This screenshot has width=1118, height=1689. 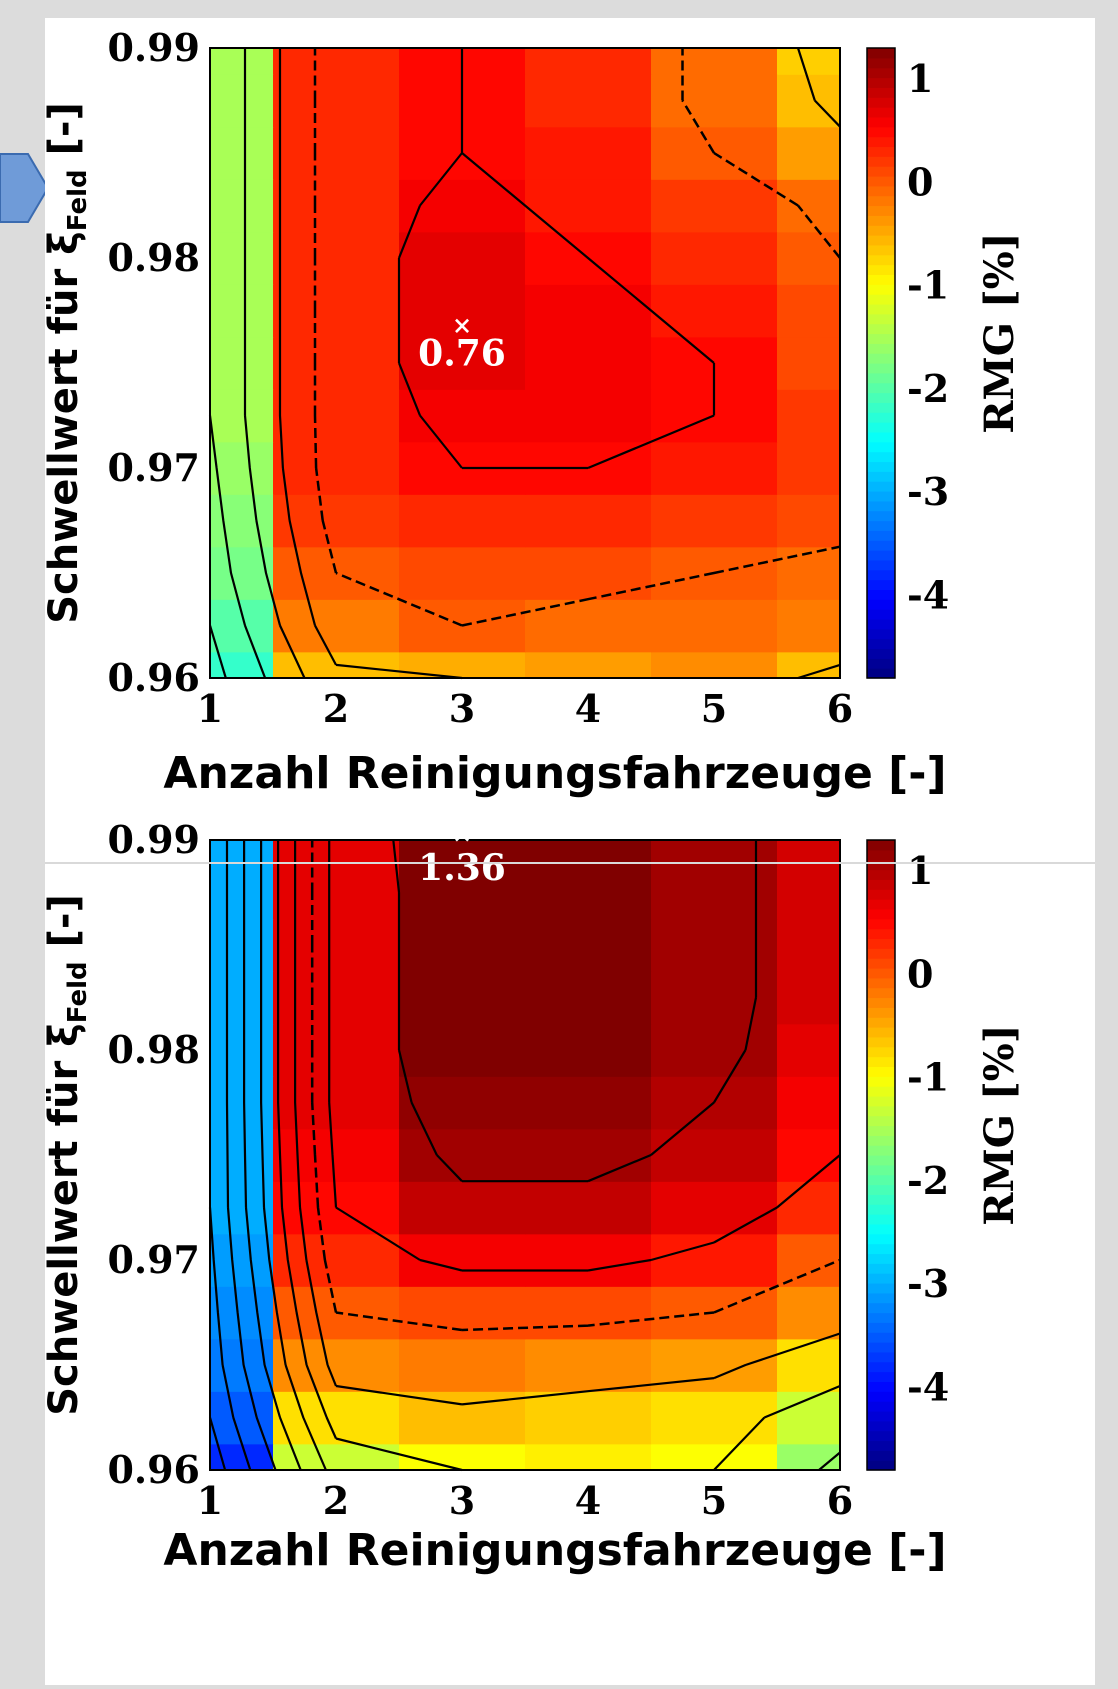 I want to click on x-tick-label: 6, so click(x=840, y=708).